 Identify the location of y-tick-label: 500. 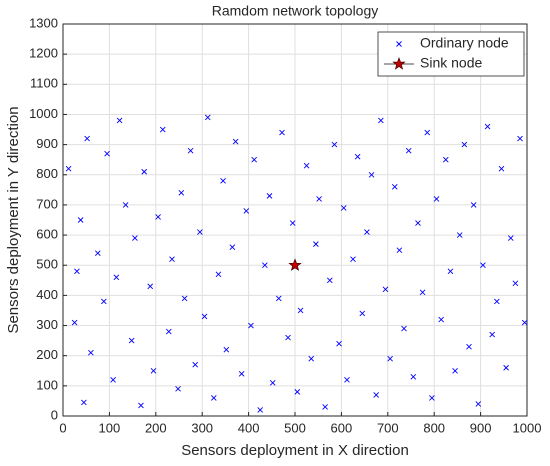
(47, 264).